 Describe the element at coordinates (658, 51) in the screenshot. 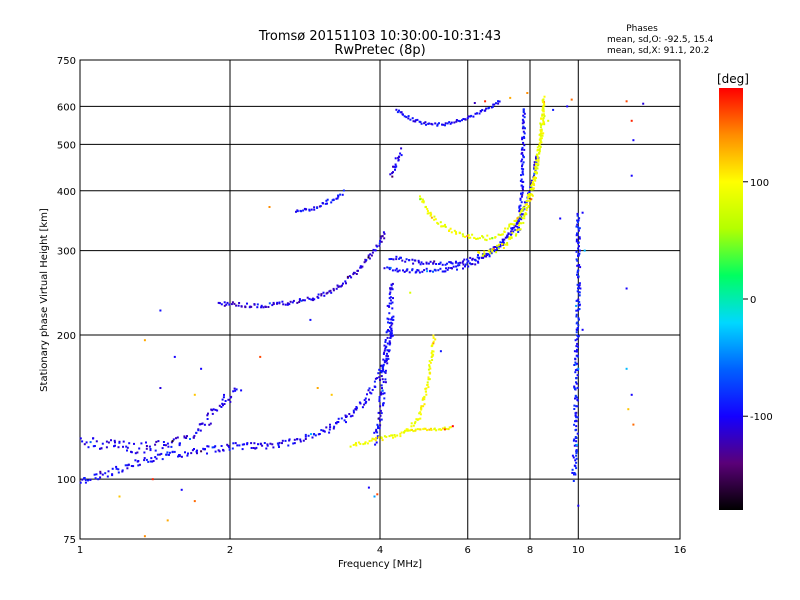

I see `phases-x-stats: mean, sd,X: 91.1, 20.2` at that location.